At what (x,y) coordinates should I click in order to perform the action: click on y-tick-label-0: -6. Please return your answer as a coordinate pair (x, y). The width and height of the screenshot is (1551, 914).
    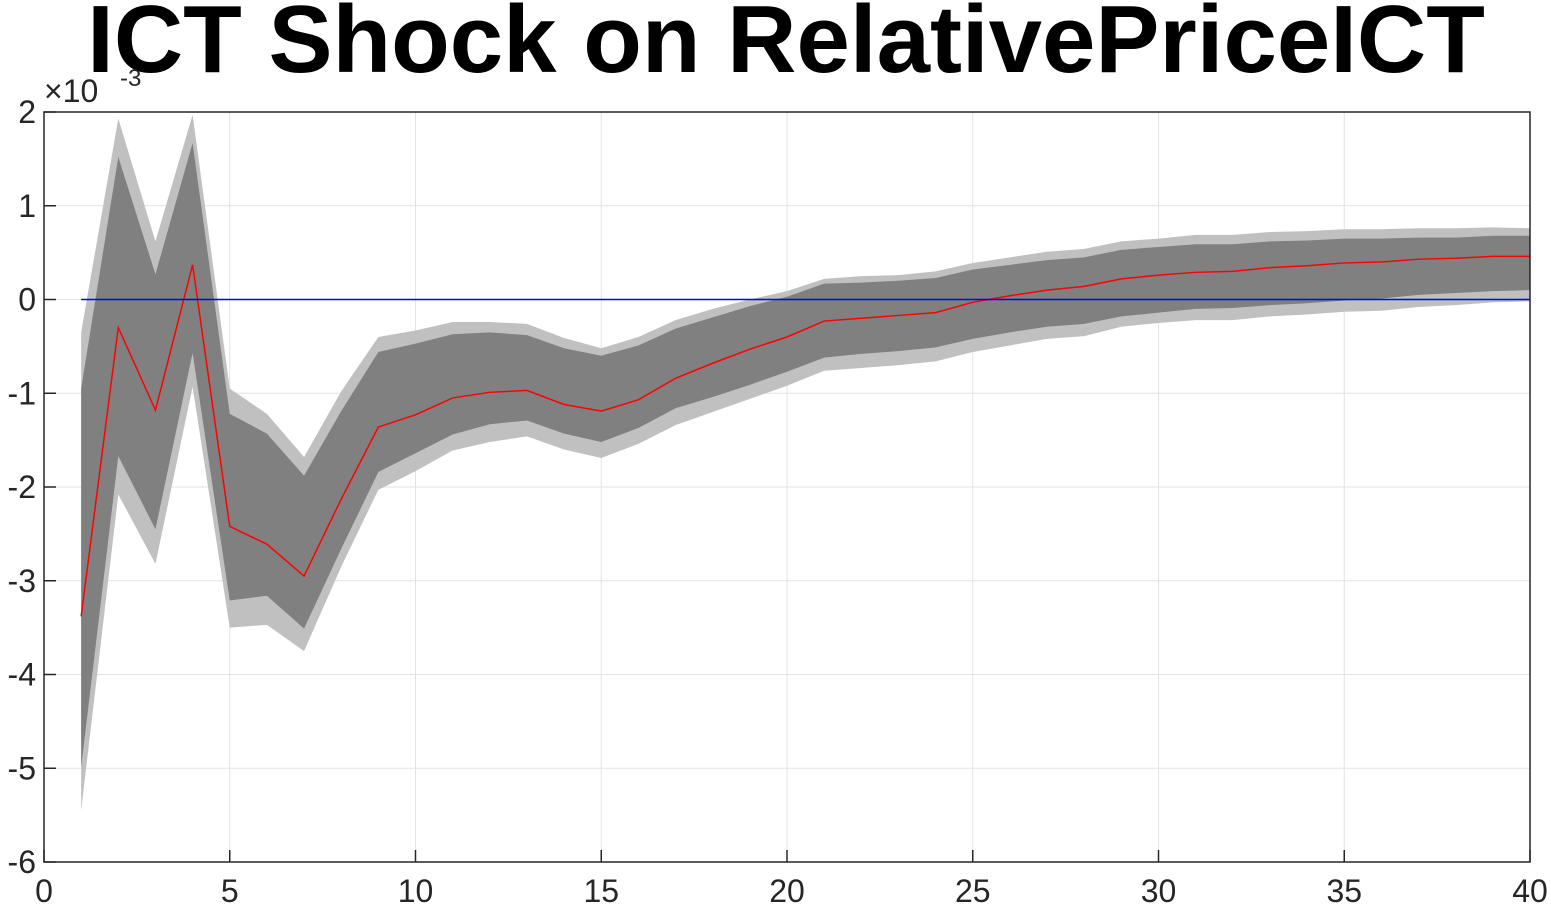
    Looking at the image, I should click on (22, 862).